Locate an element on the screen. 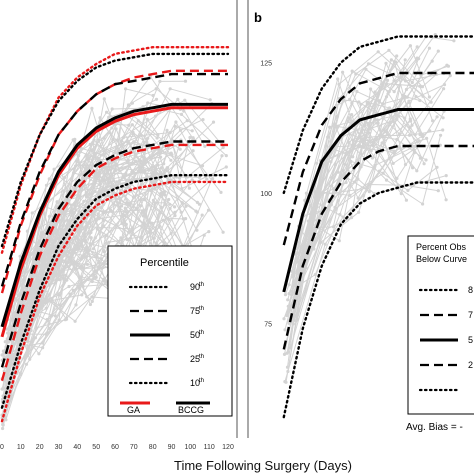 The height and width of the screenshot is (474, 474). x-axis-label: Time Following Surgery (Days) is located at coordinates (263, 465).